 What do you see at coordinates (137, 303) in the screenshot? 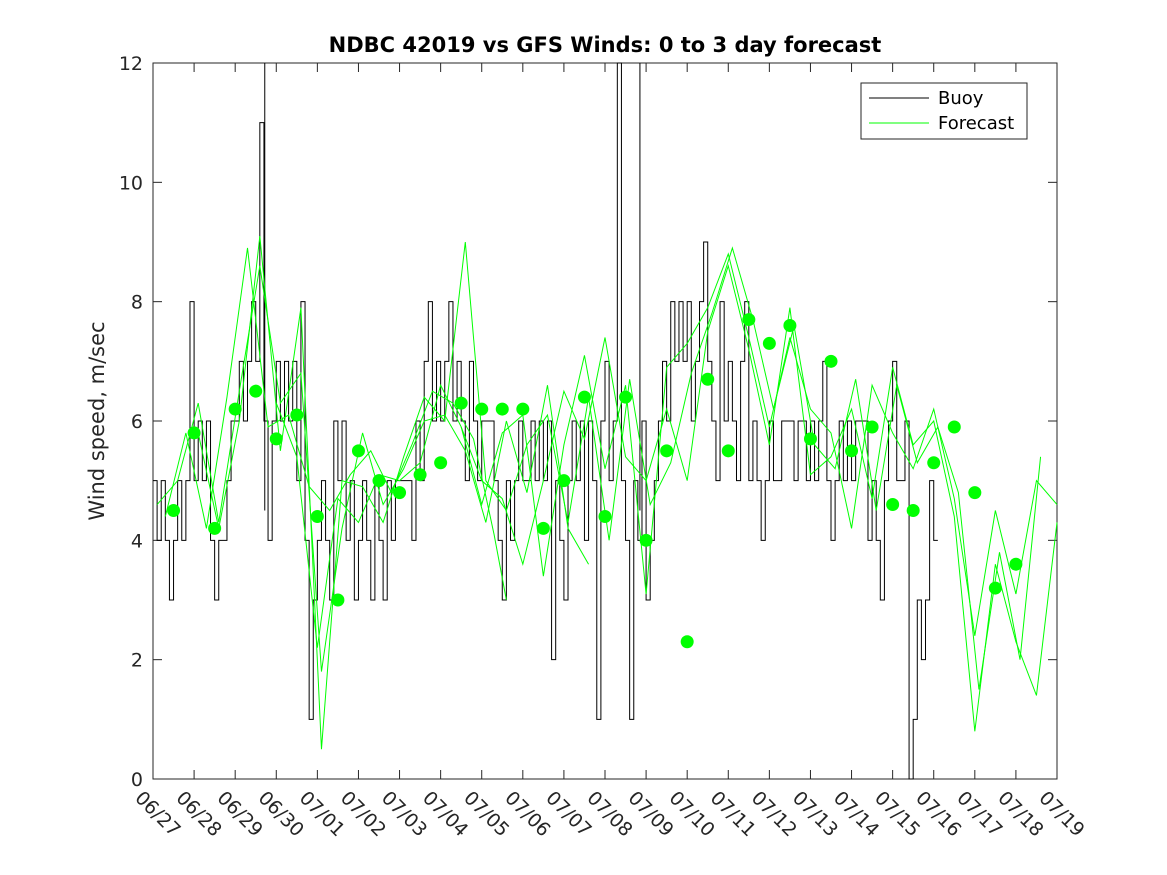
I see `y-tick-label: 8` at bounding box center [137, 303].